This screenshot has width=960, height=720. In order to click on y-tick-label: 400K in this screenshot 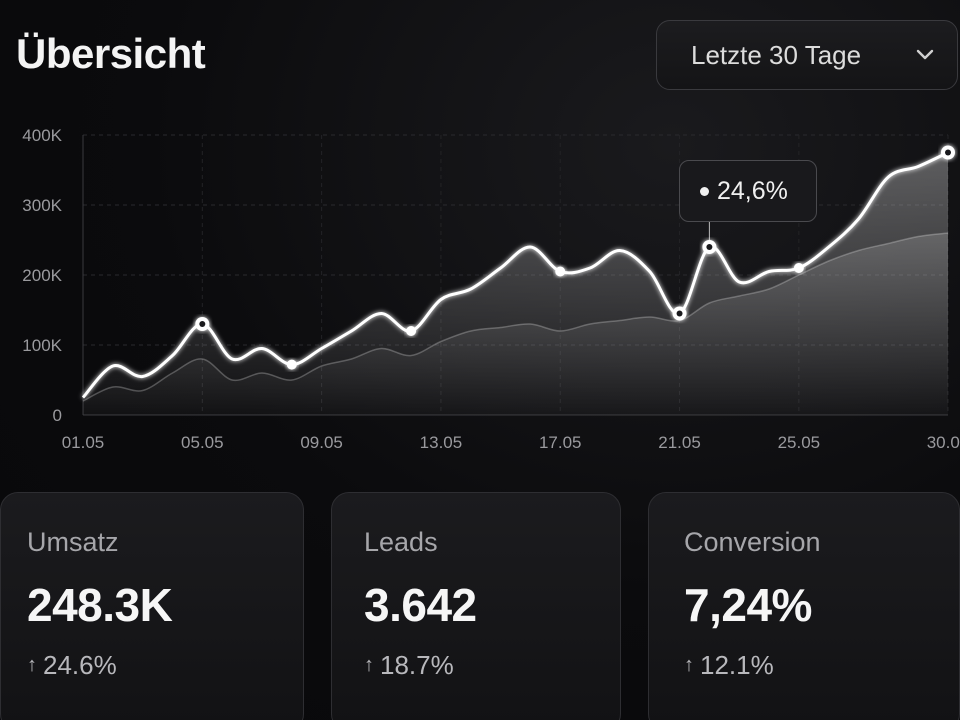, I will do `click(42, 135)`.